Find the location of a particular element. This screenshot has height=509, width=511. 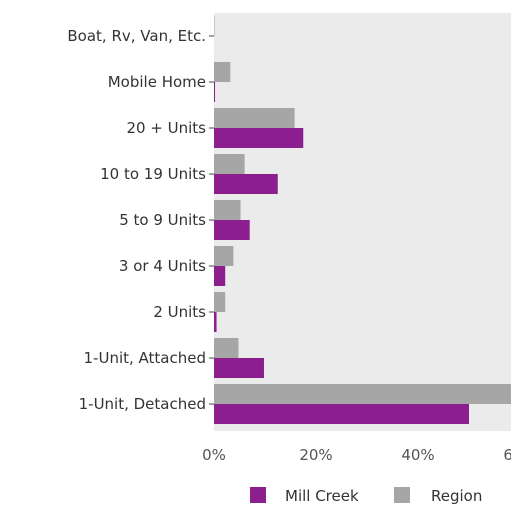

category-label: 1-Unit, Attached is located at coordinates (145, 358).